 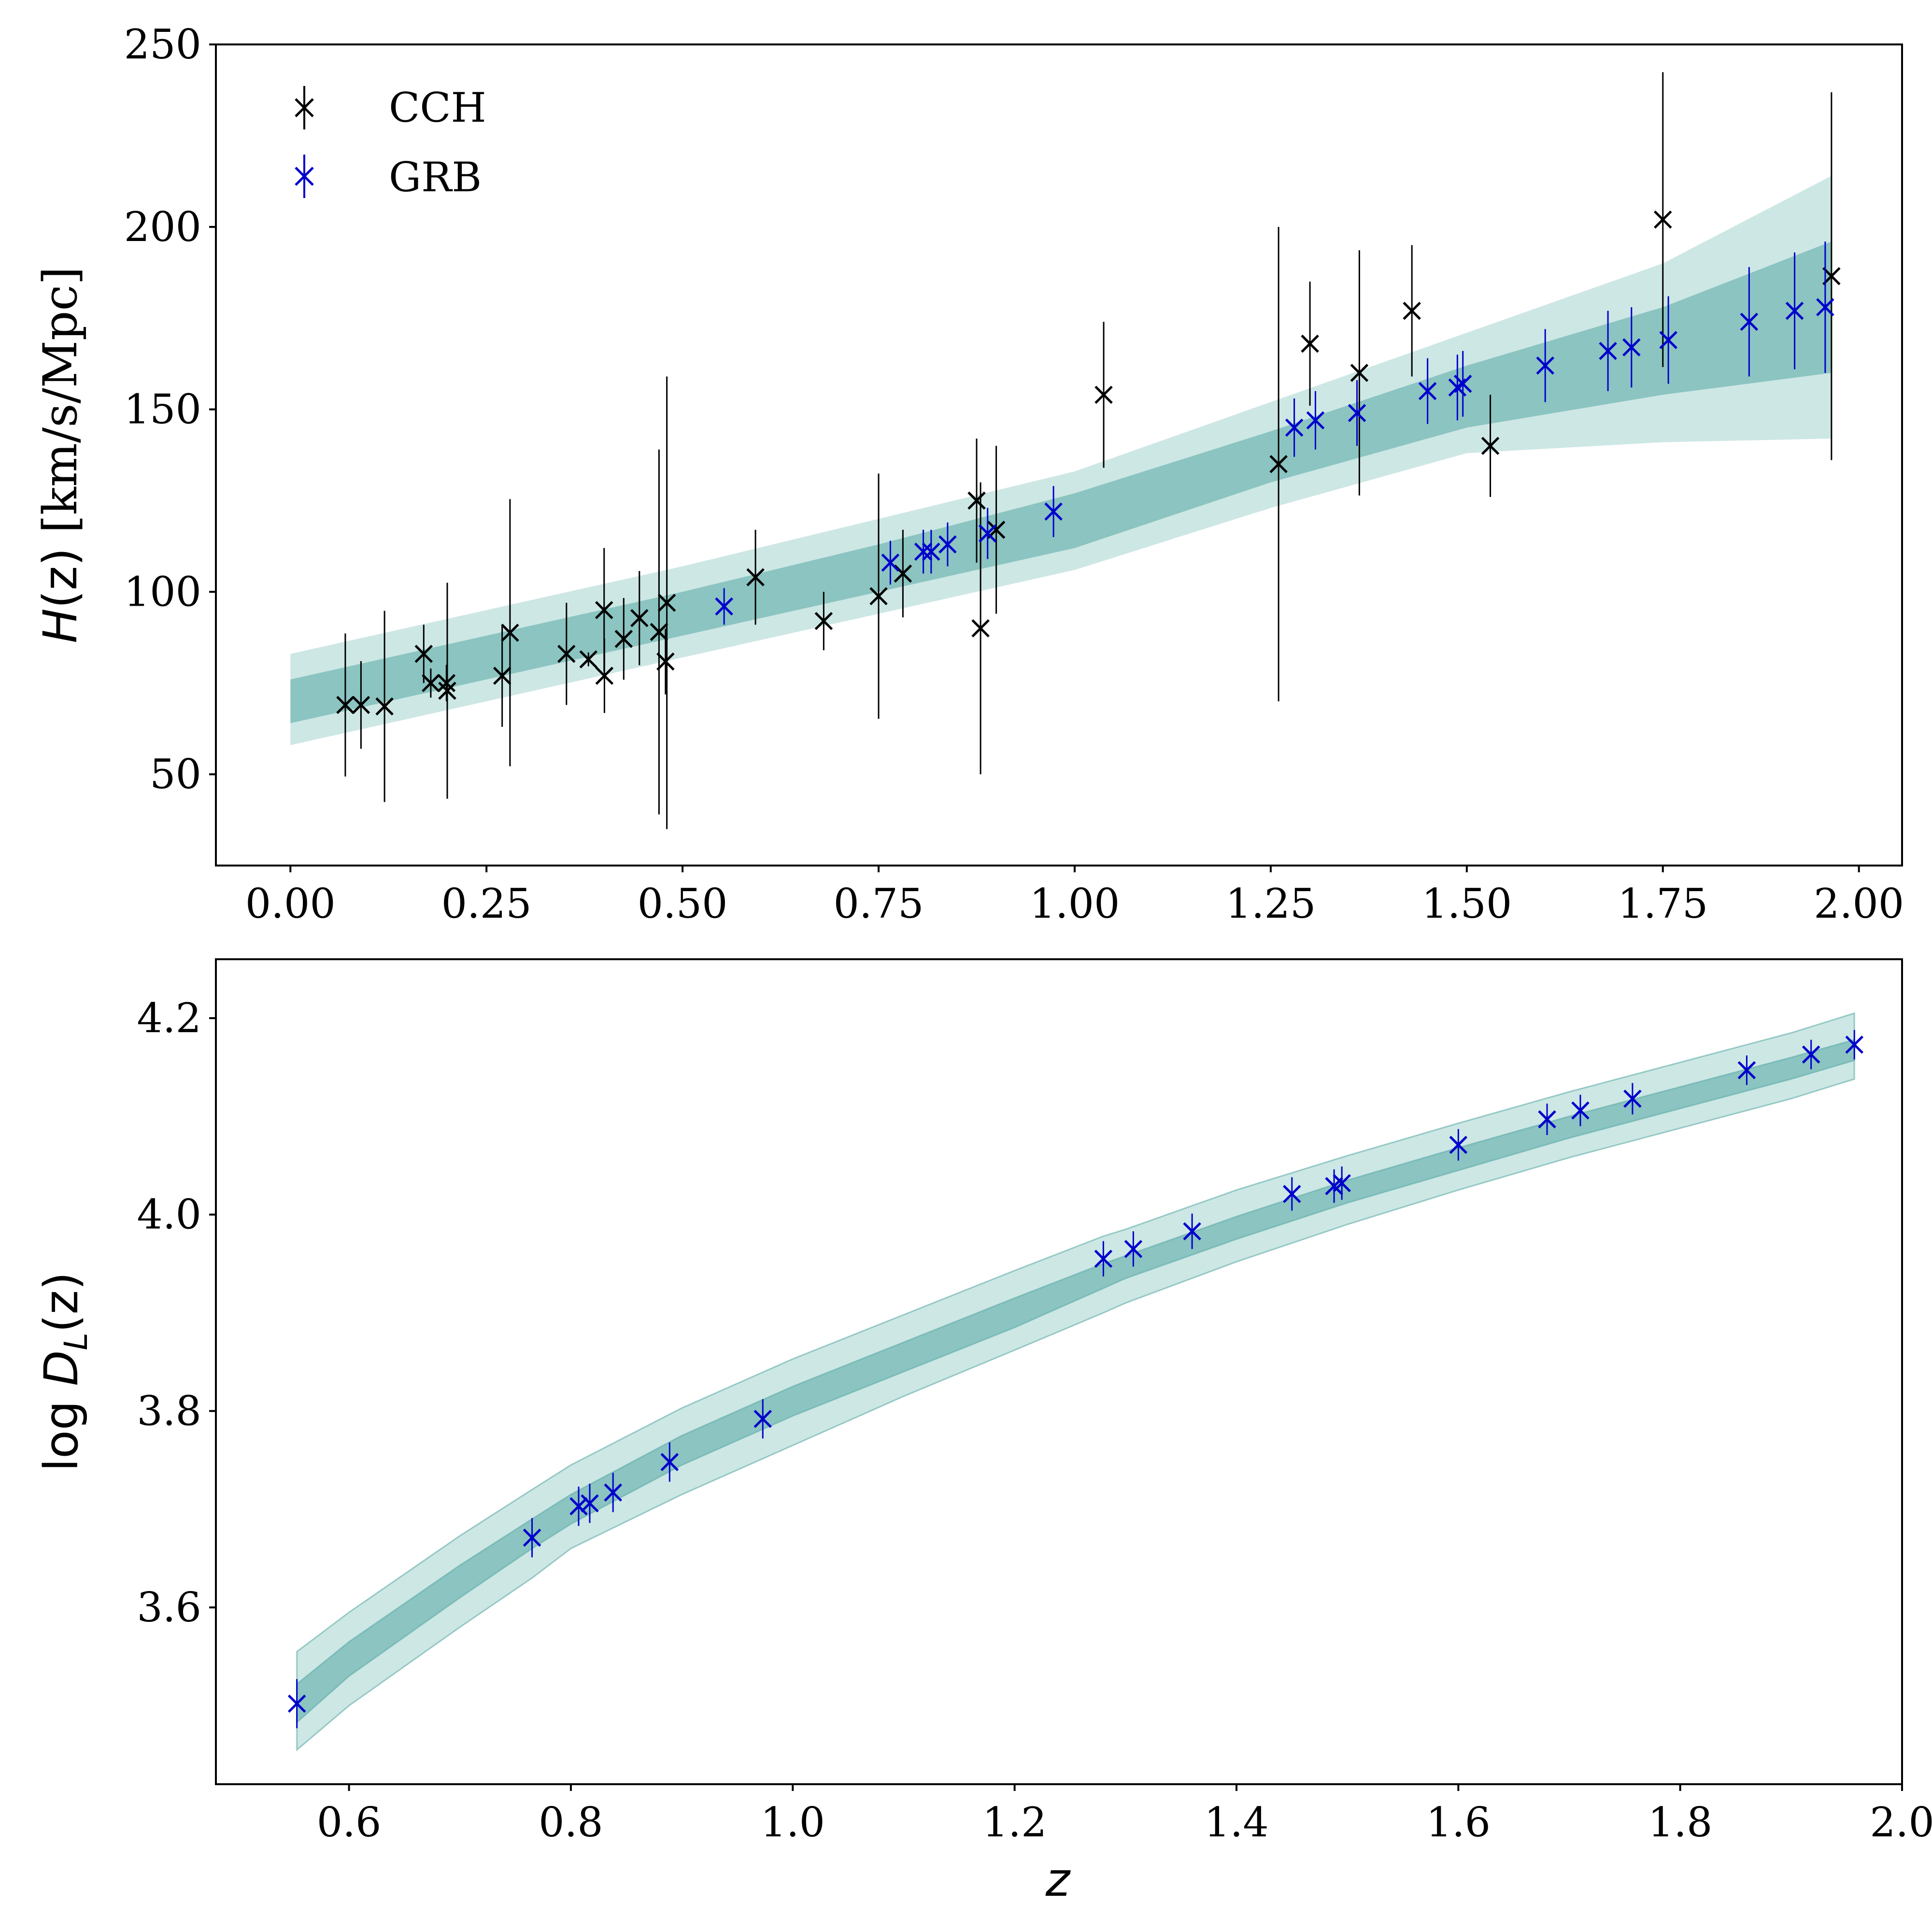 I want to click on bottom-x-axis: 0.6 0.8 1.0 1.2 1.4 1.6 1.8 2.0, so click(x=1124, y=1815).